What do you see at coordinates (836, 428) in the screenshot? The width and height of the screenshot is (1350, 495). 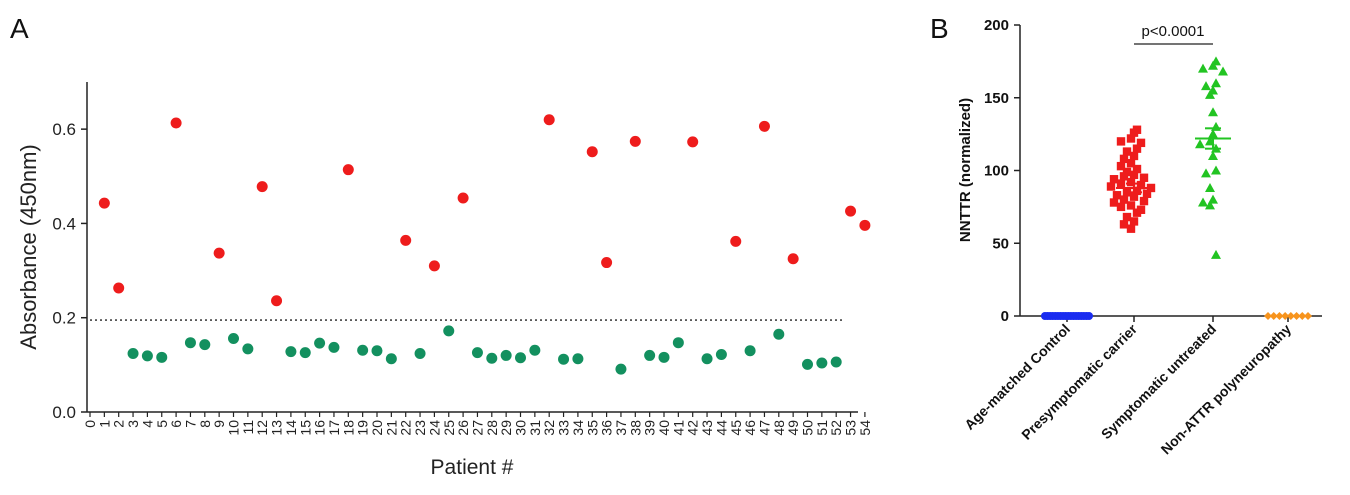 I see `x-tick-label: 52` at bounding box center [836, 428].